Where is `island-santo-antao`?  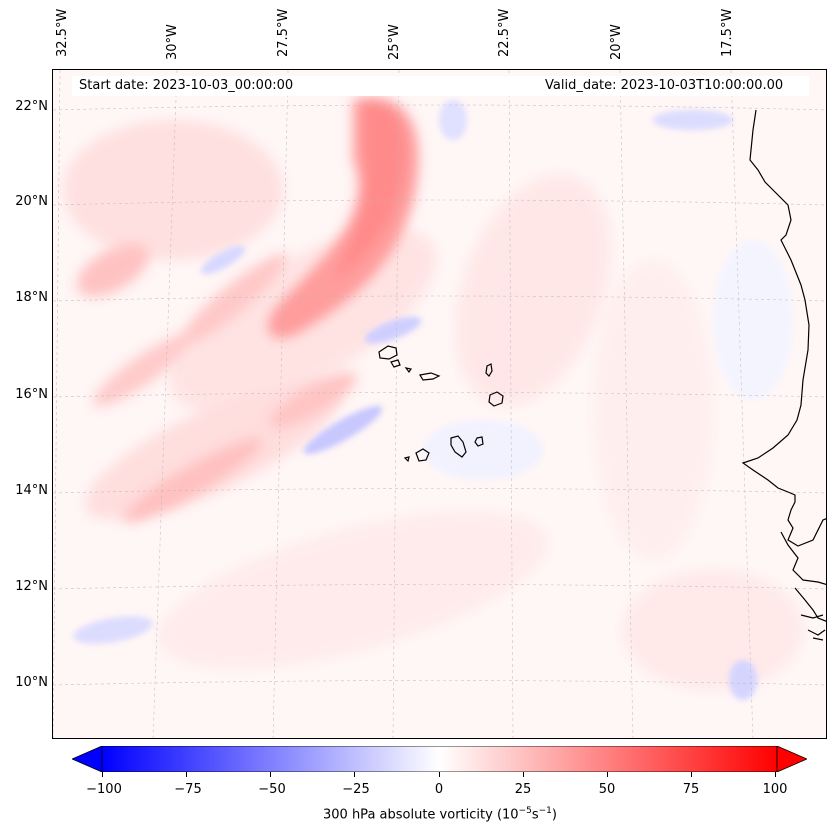 island-santo-antao is located at coordinates (388, 352).